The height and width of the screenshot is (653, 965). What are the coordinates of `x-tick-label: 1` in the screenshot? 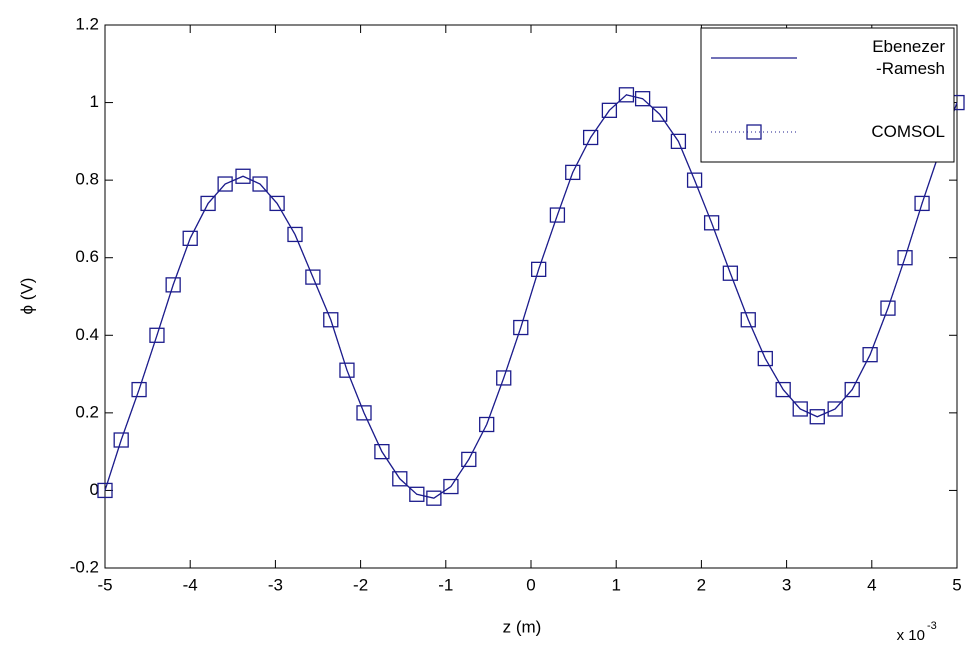 It's located at (615, 584).